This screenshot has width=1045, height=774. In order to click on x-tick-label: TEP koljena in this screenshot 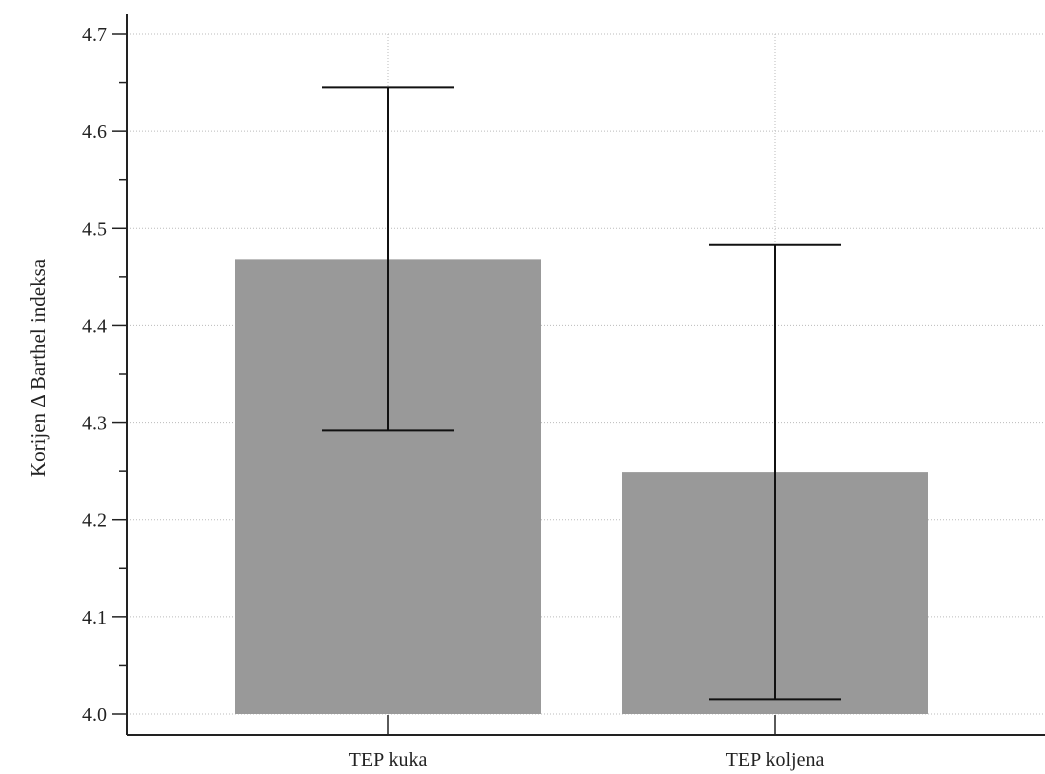, I will do `click(775, 760)`.